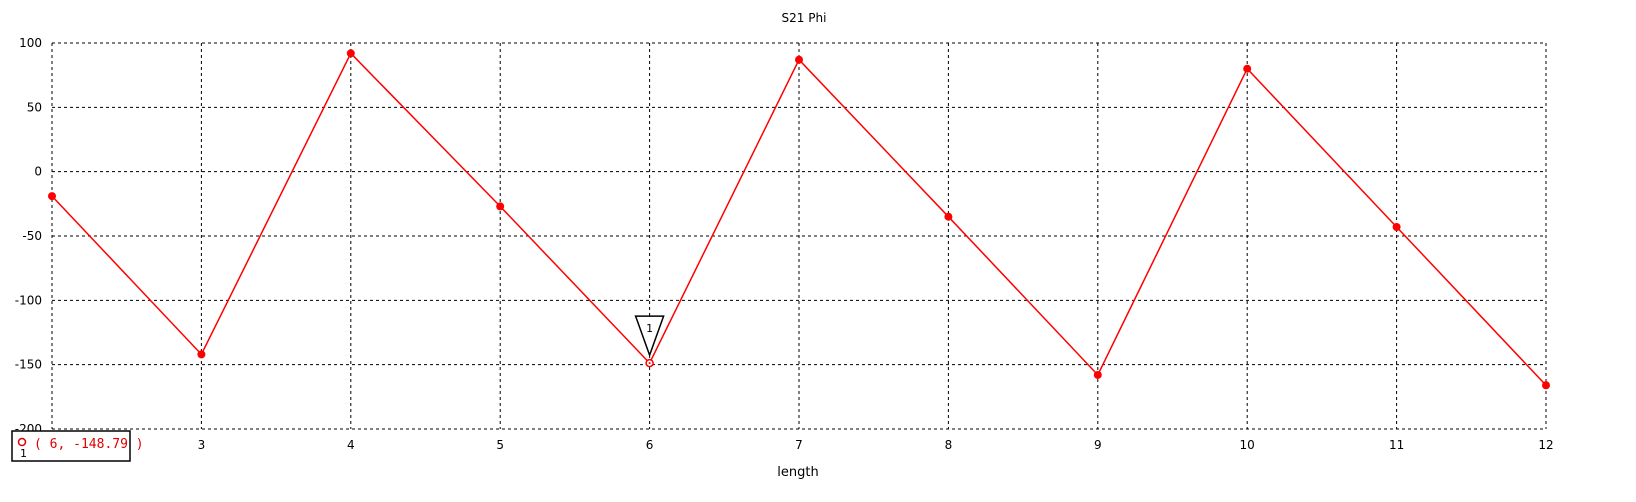 This screenshot has width=1636, height=502. What do you see at coordinates (500, 445) in the screenshot?
I see `x-tick-label: 5` at bounding box center [500, 445].